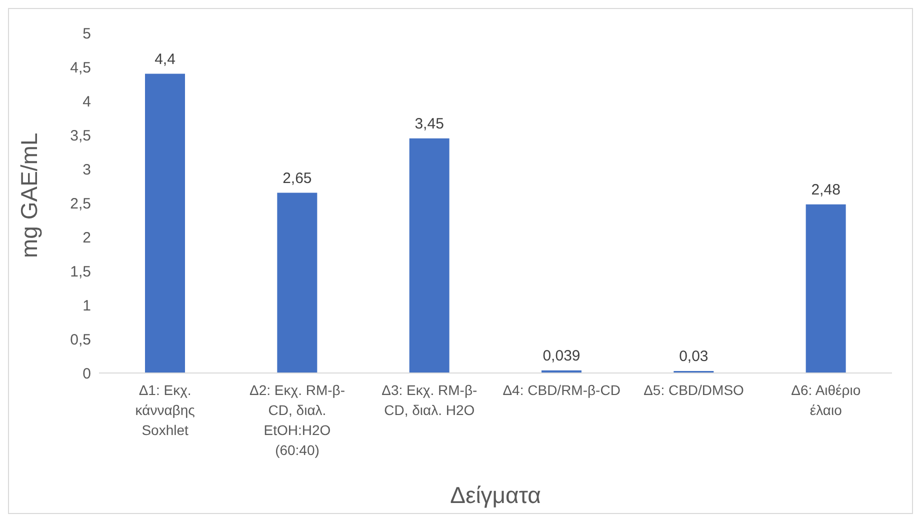  Describe the element at coordinates (86, 373) in the screenshot. I see `y-tick-label: 0` at that location.